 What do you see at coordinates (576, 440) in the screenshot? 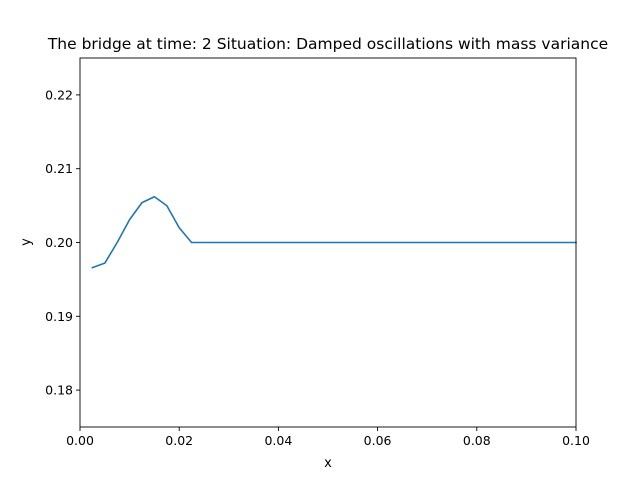
I see `x-tick-label: 0.10` at bounding box center [576, 440].